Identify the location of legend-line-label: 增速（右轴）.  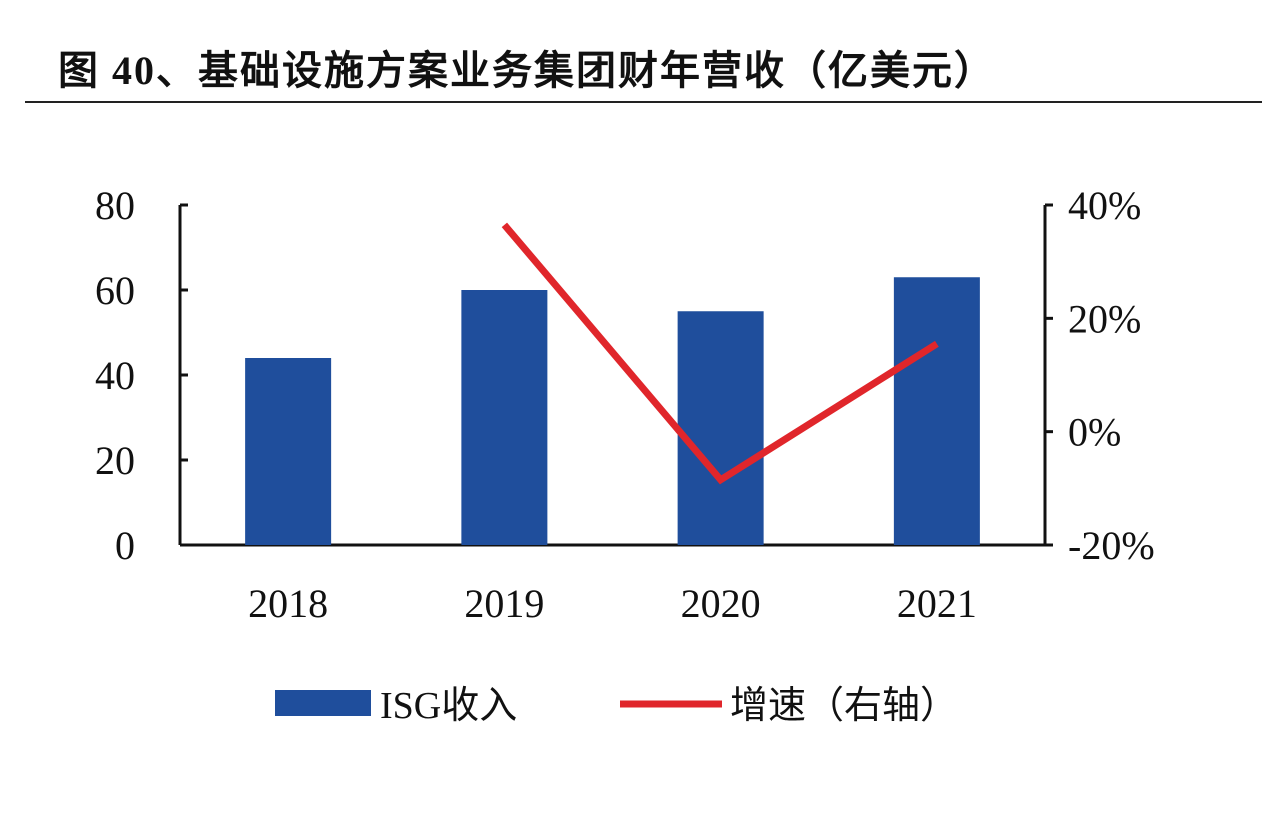
(844, 706).